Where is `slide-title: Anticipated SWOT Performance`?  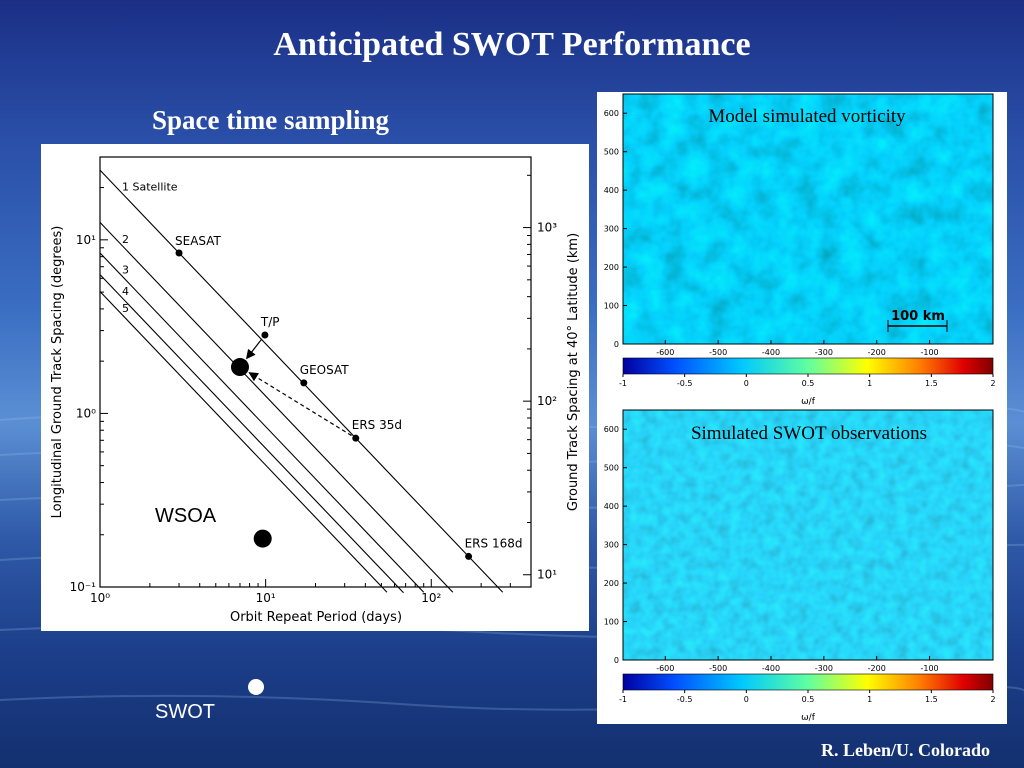 slide-title: Anticipated SWOT Performance is located at coordinates (512, 44).